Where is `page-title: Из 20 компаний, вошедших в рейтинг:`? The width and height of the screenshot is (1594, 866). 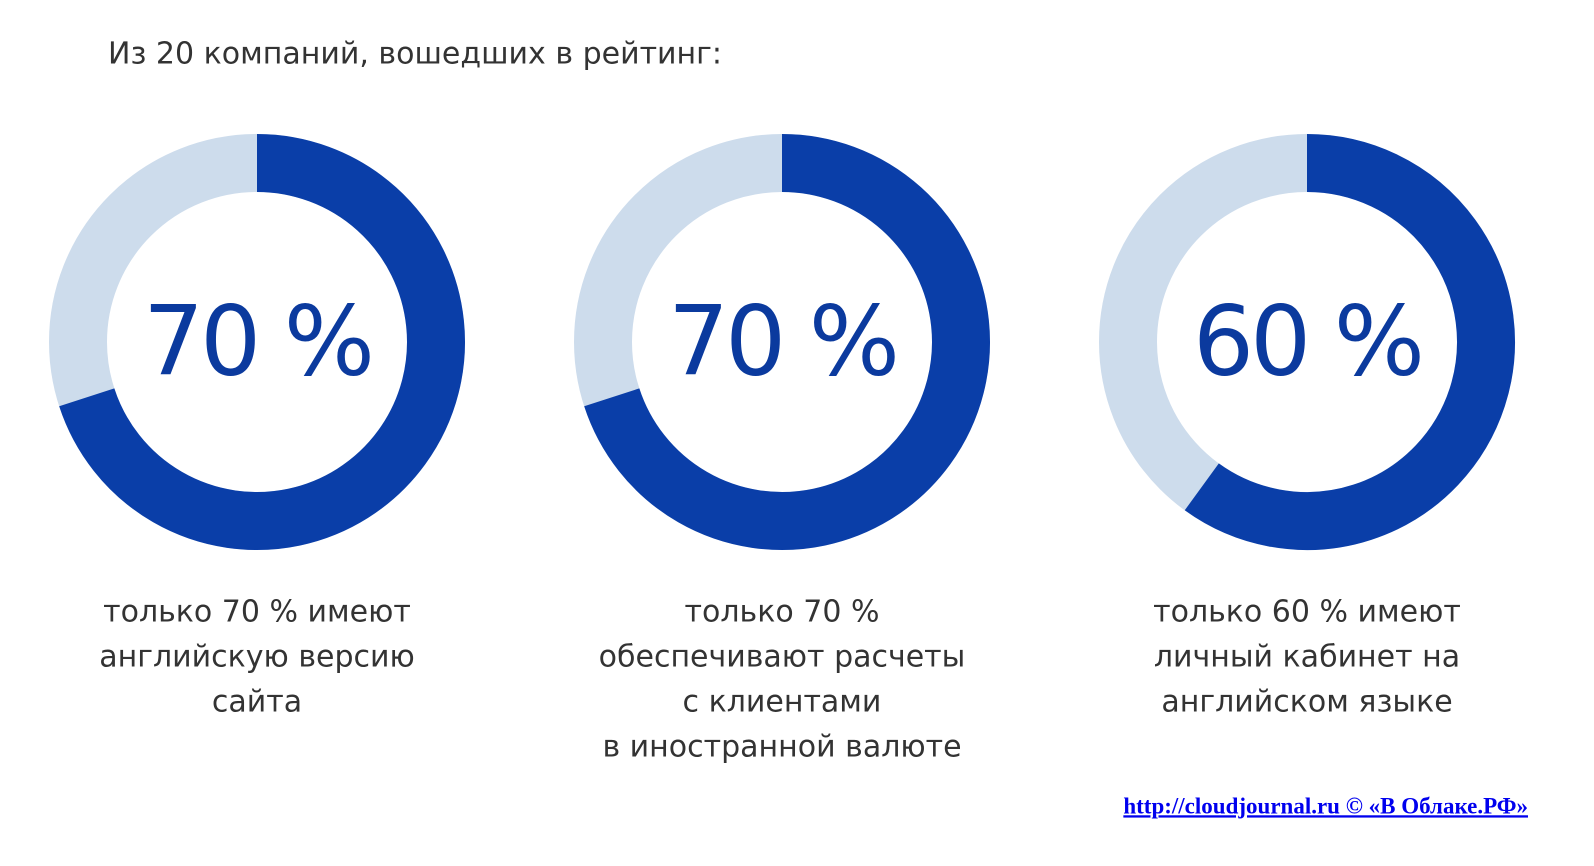 page-title: Из 20 компаний, вошедших в рейтинг: is located at coordinates (415, 54).